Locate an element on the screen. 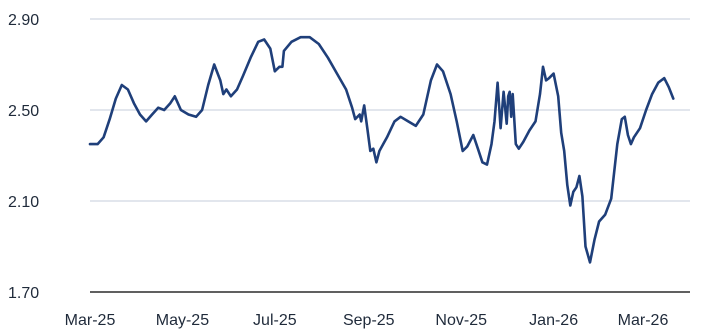 The height and width of the screenshot is (331, 709). x-tick-label: May-25 is located at coordinates (182, 320).